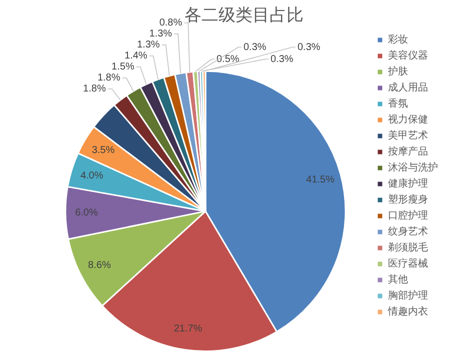 Image resolution: width=452 pixels, height=356 pixels. I want to click on legend-label: 美甲艺术, so click(408, 136).